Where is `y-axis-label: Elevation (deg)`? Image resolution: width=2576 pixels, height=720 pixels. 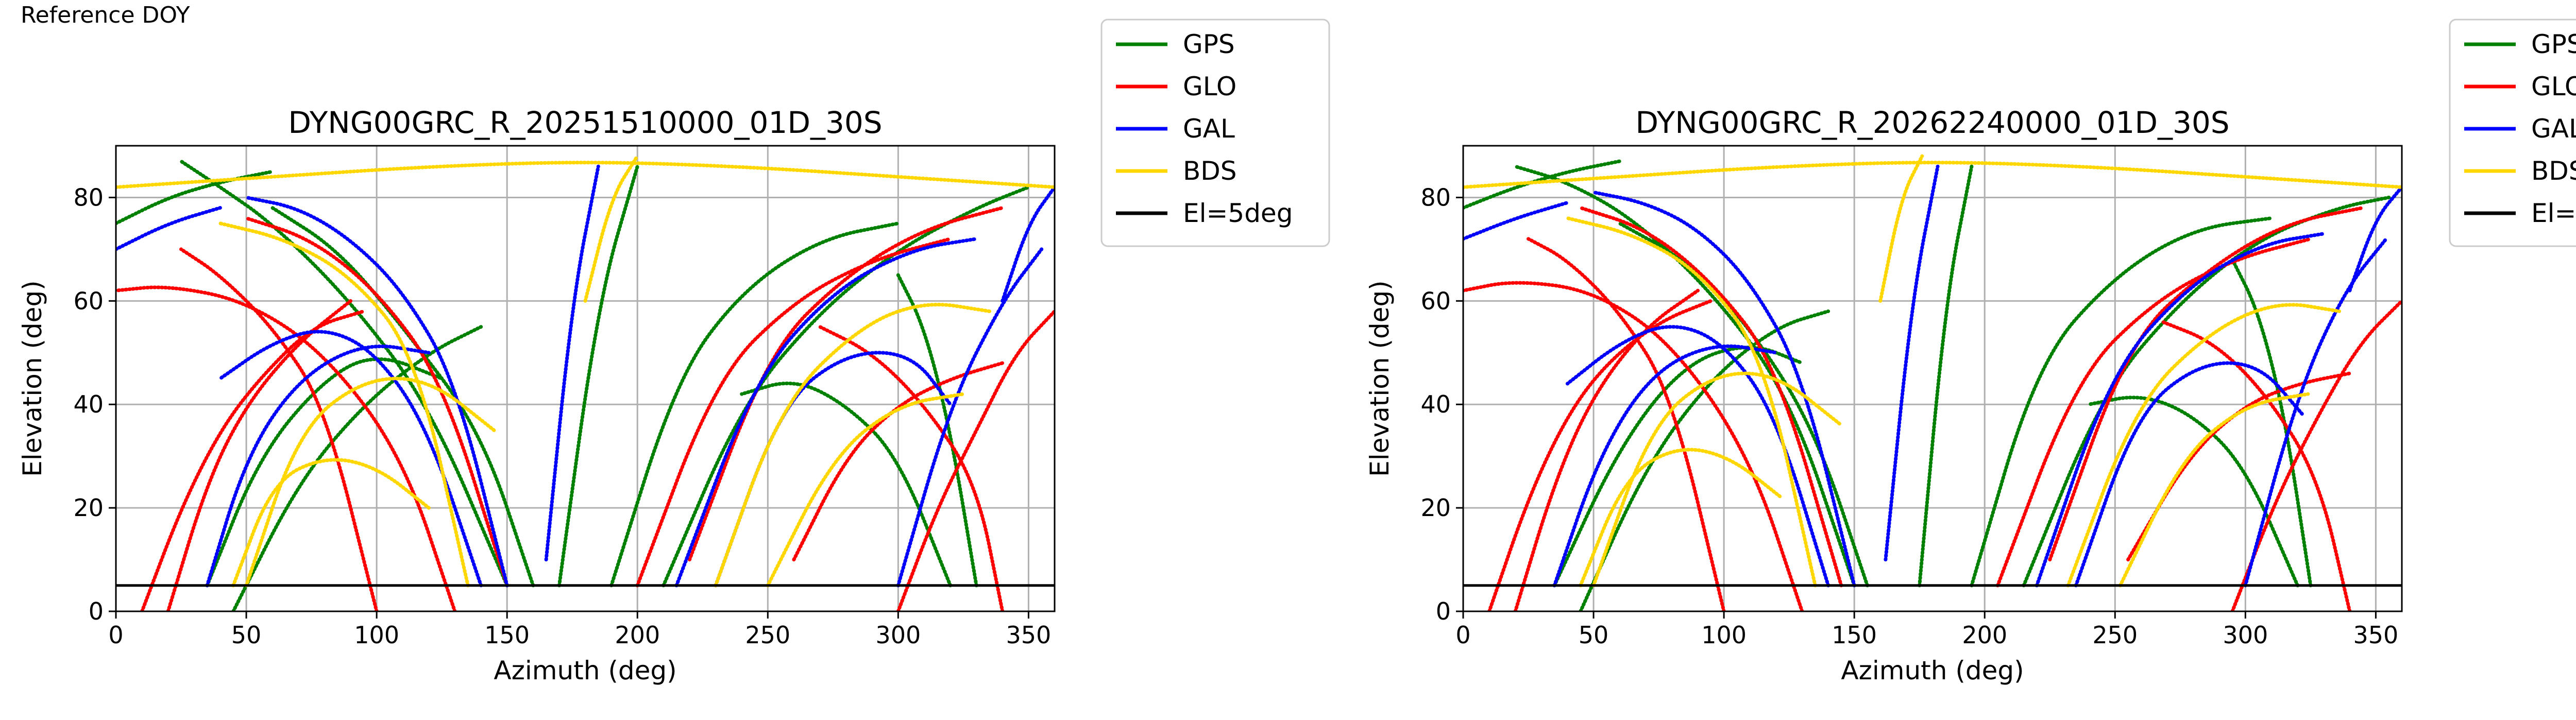 y-axis-label: Elevation (deg) is located at coordinates (32, 378).